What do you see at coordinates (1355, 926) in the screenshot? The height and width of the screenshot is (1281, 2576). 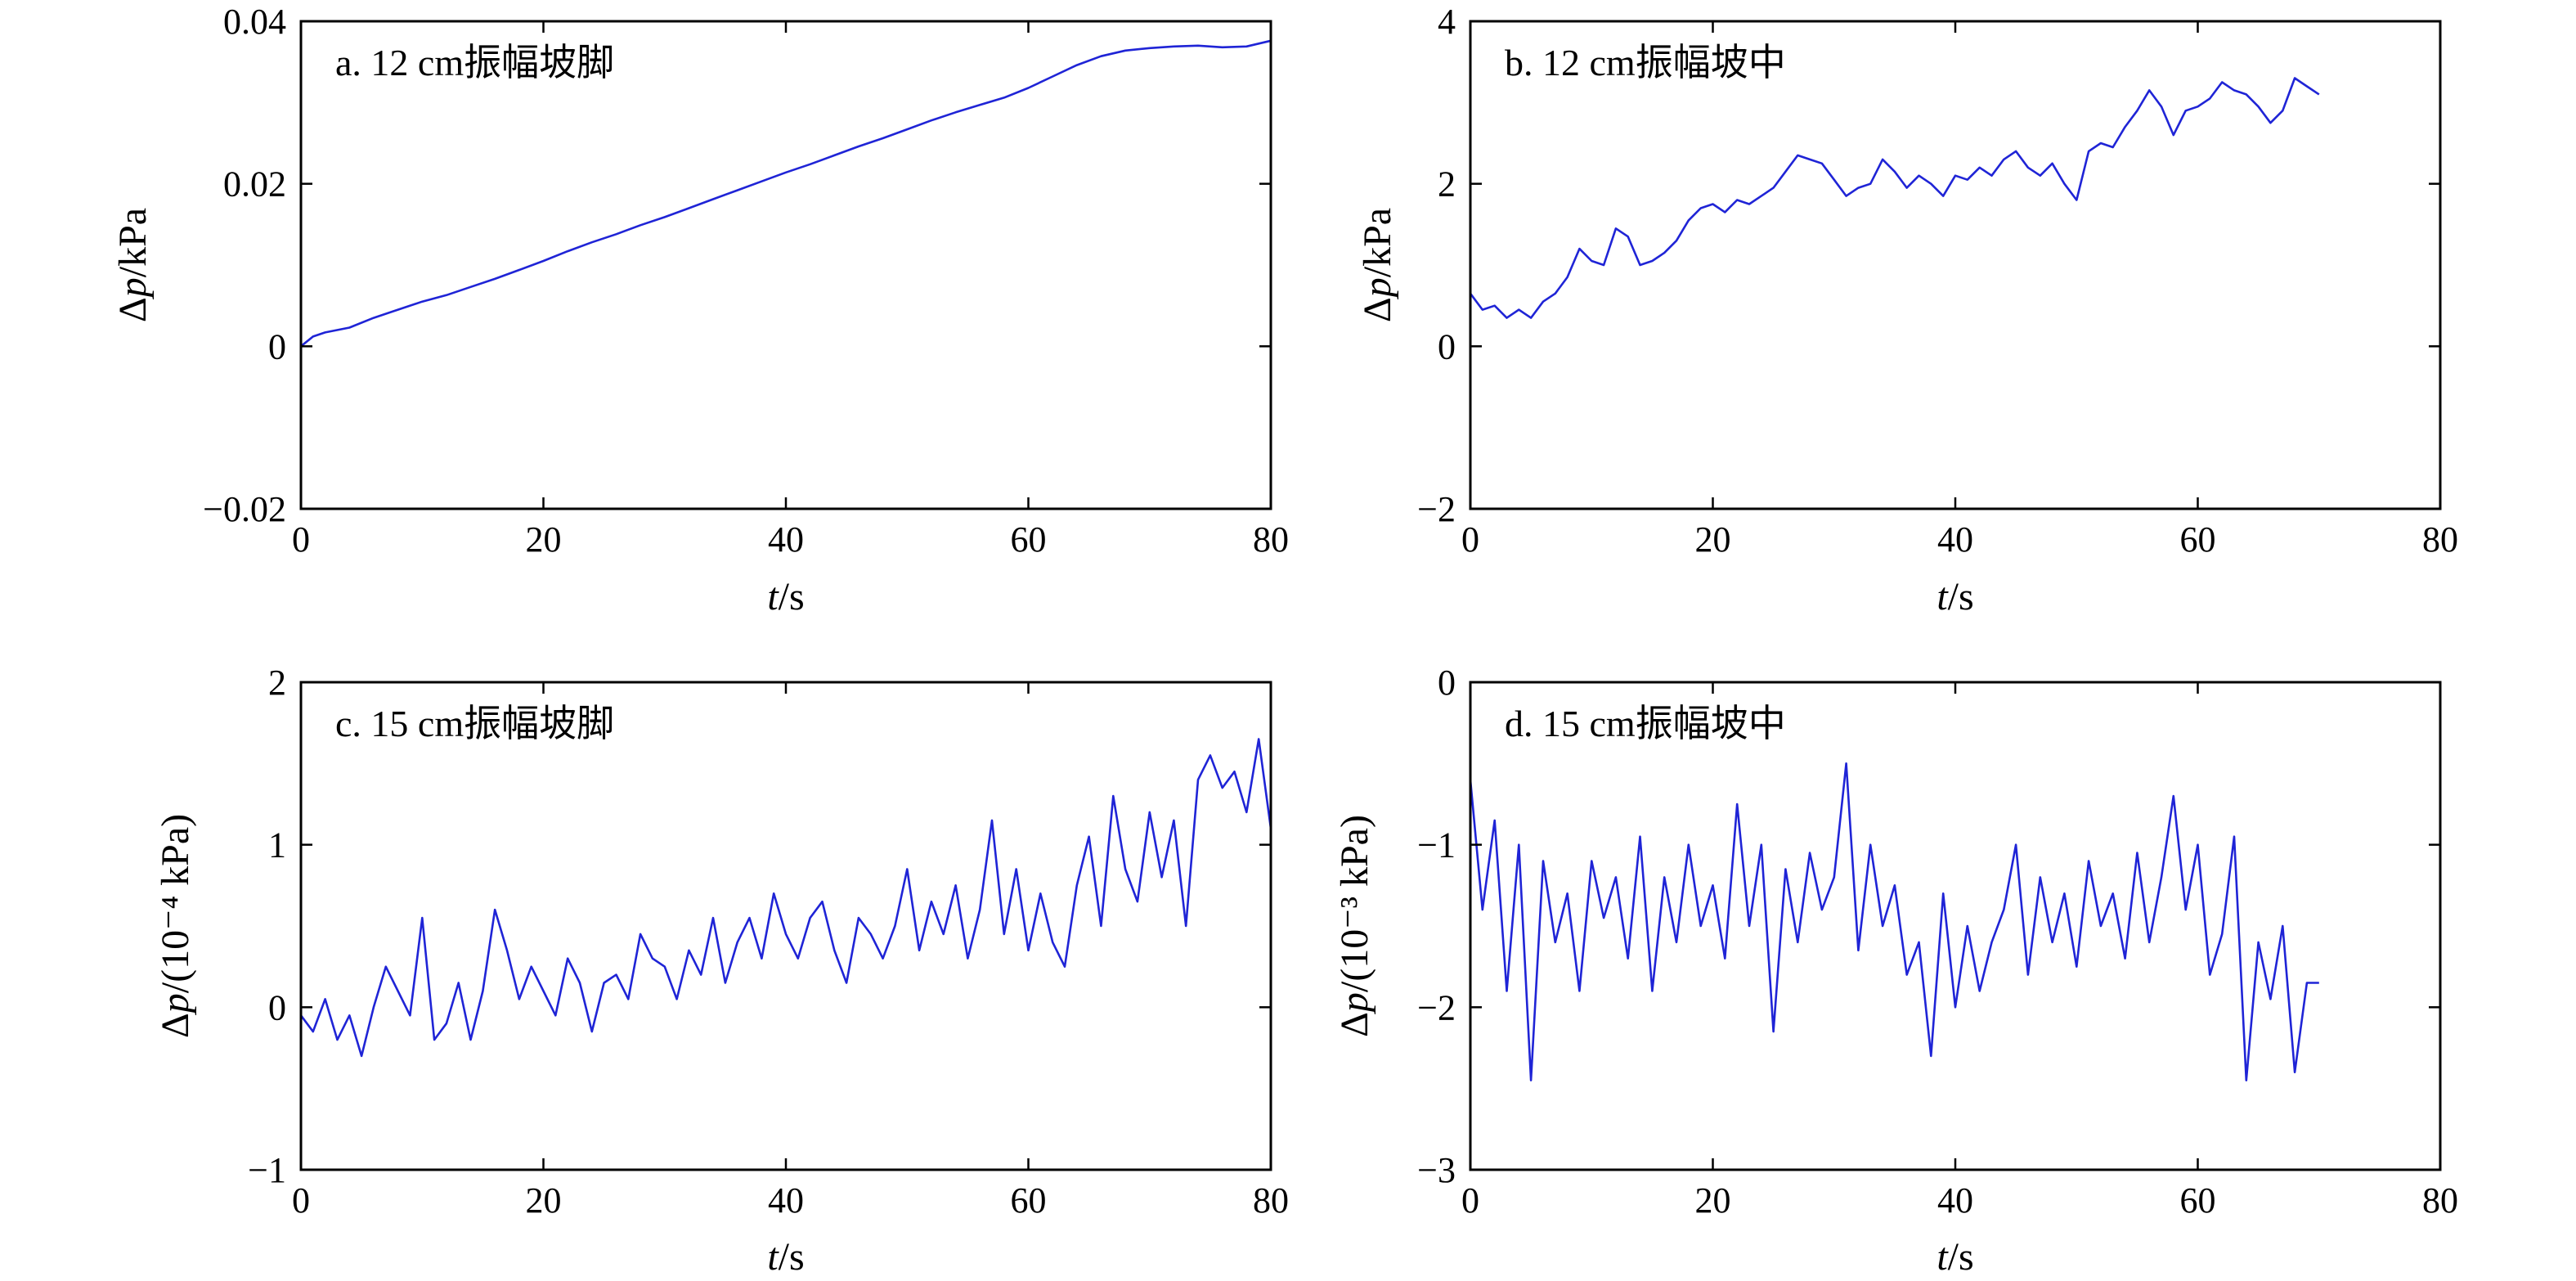 I see `y-axis-label: Δp/(10⁻³ kPa)` at bounding box center [1355, 926].